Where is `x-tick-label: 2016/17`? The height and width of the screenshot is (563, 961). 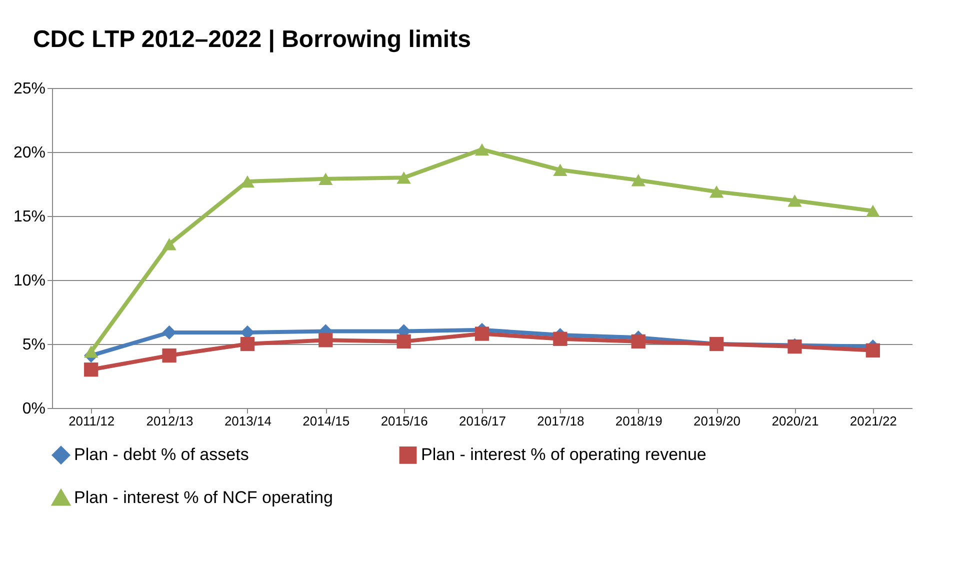 x-tick-label: 2016/17 is located at coordinates (482, 421).